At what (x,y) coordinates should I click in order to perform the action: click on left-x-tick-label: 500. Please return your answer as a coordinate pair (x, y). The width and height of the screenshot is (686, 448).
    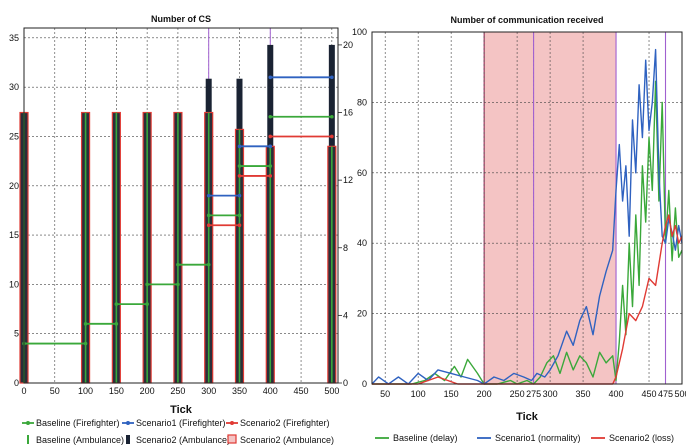
    Looking at the image, I should click on (331, 391).